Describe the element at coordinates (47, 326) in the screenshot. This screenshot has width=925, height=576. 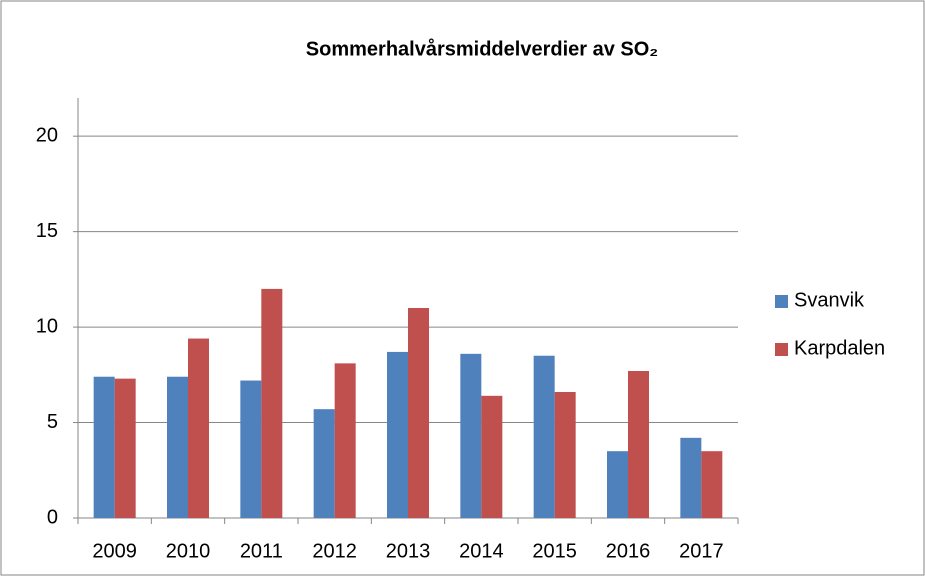
I see `y-tick-label: 10` at that location.